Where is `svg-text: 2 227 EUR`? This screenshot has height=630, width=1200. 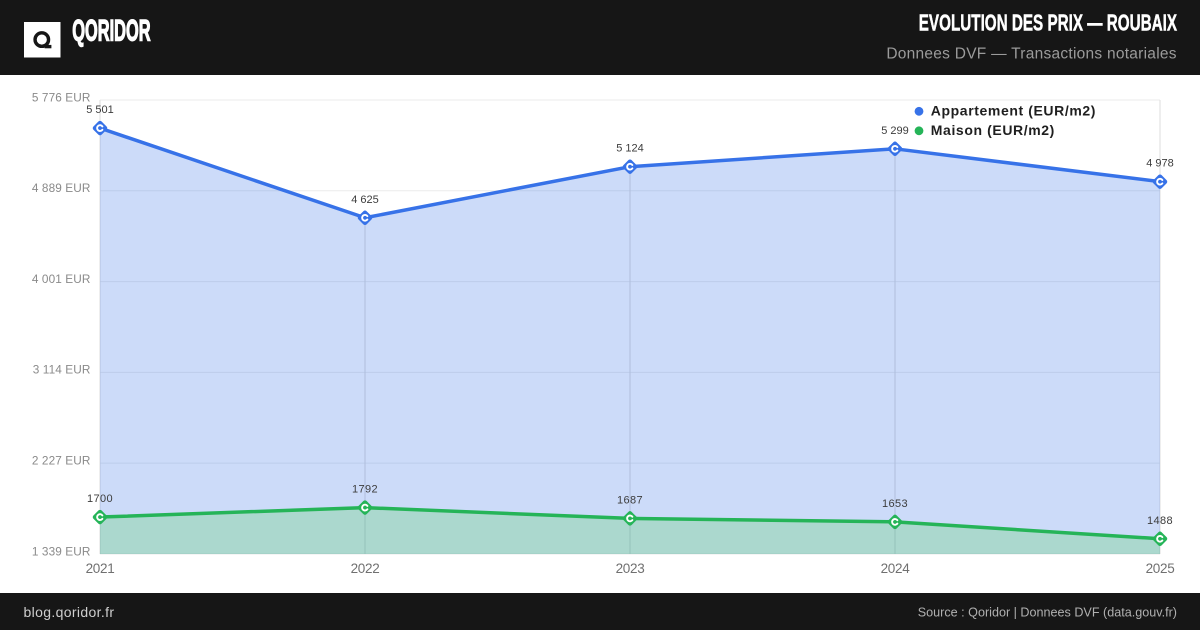
svg-text: 2 227 EUR is located at coordinates (61, 460).